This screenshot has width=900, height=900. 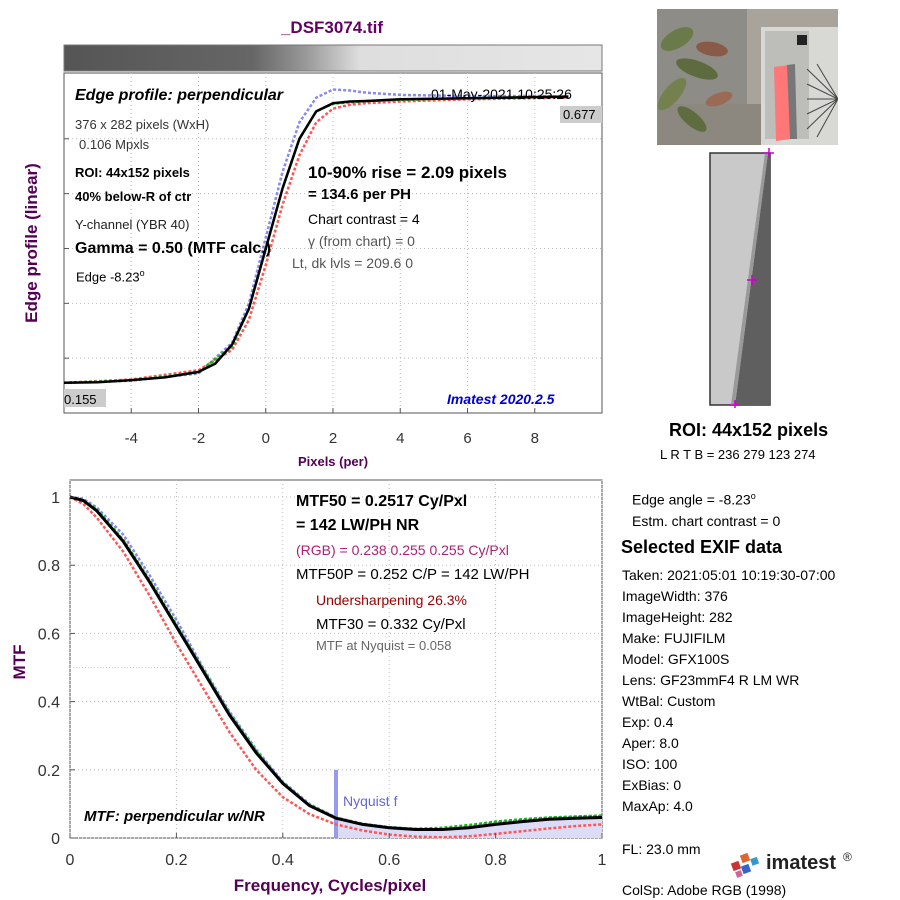 What do you see at coordinates (55, 839) in the screenshot?
I see `mtf-ytick-label: 0` at bounding box center [55, 839].